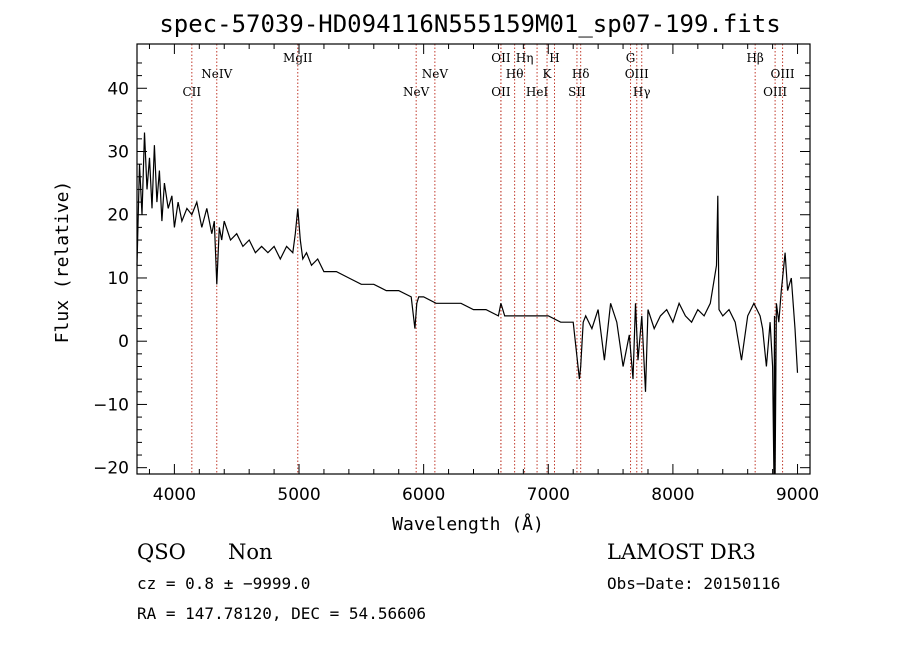 This screenshot has height=649, width=900. What do you see at coordinates (281, 613) in the screenshot?
I see `coordinates-readout: RA = 147.78120, DEC = 54.56606` at bounding box center [281, 613].